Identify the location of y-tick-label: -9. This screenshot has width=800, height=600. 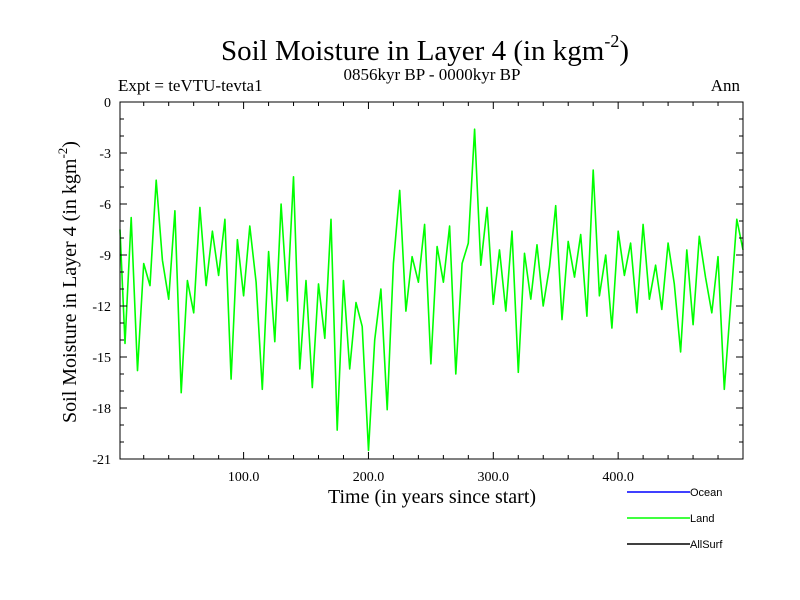
(105, 256).